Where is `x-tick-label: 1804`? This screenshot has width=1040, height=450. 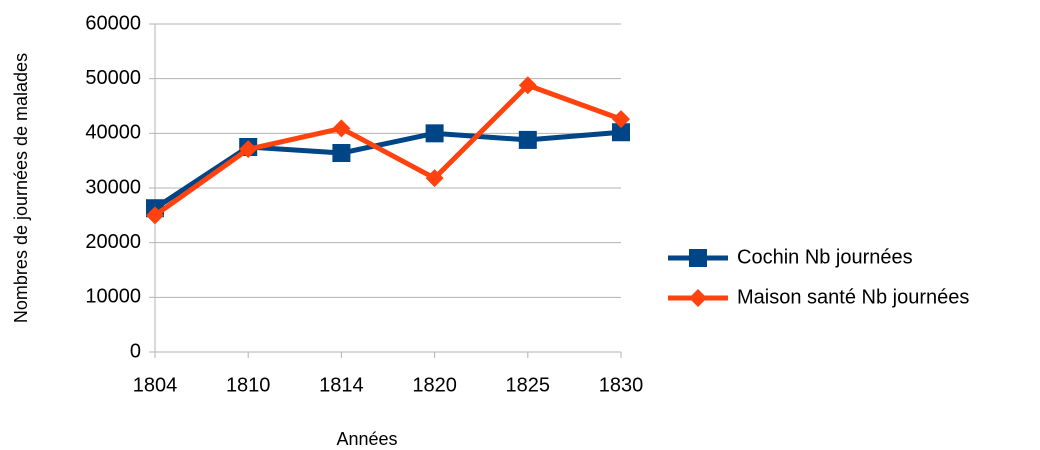 x-tick-label: 1804 is located at coordinates (155, 385).